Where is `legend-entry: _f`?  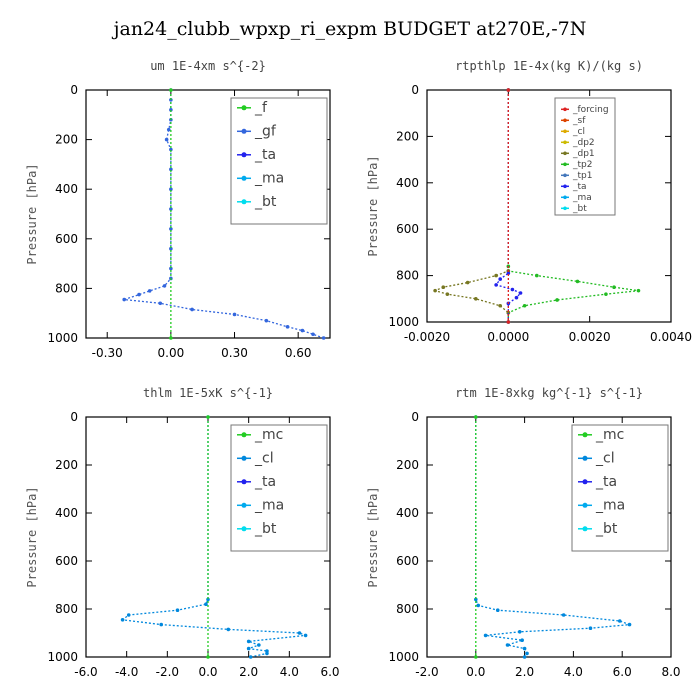 legend-entry: _f is located at coordinates (261, 108).